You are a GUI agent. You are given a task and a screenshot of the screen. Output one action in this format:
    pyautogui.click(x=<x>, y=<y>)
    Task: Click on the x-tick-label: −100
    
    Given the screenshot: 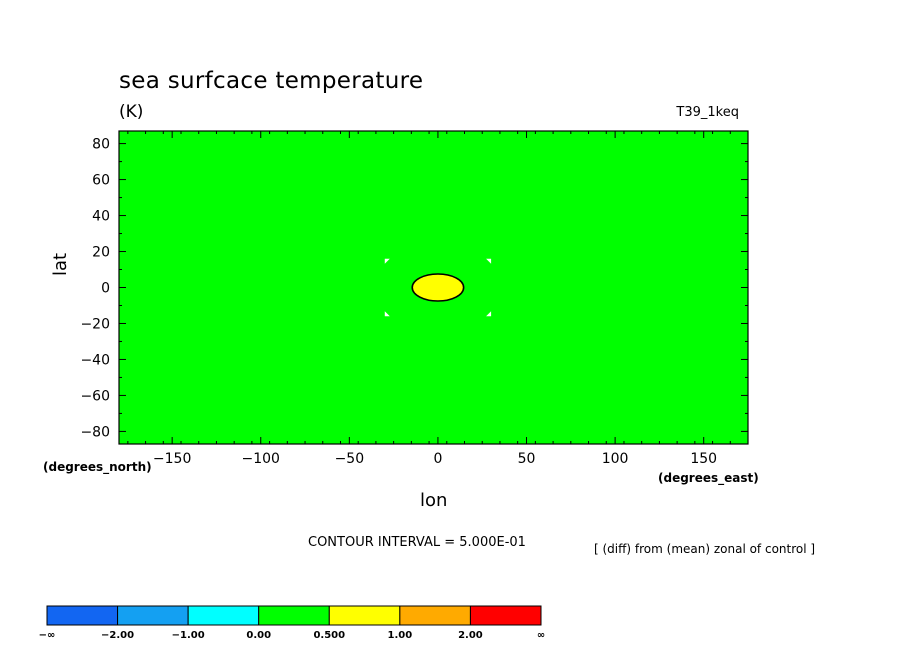 What is the action you would take?
    pyautogui.click(x=261, y=459)
    